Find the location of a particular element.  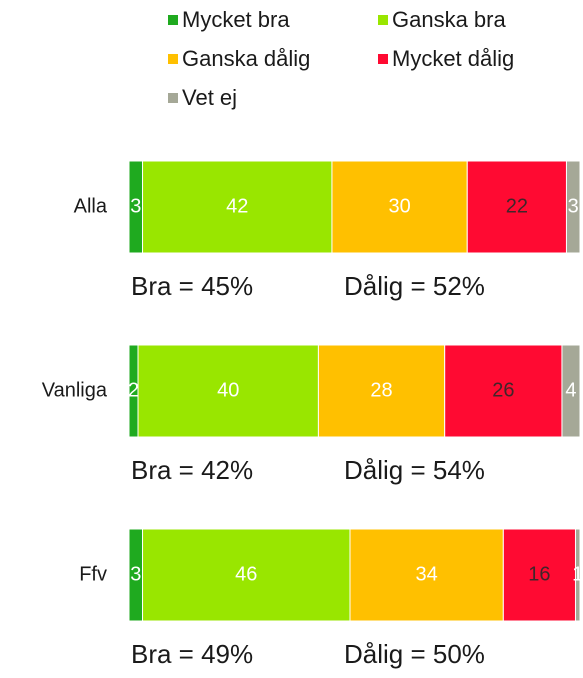

data-label: 16 is located at coordinates (539, 574).